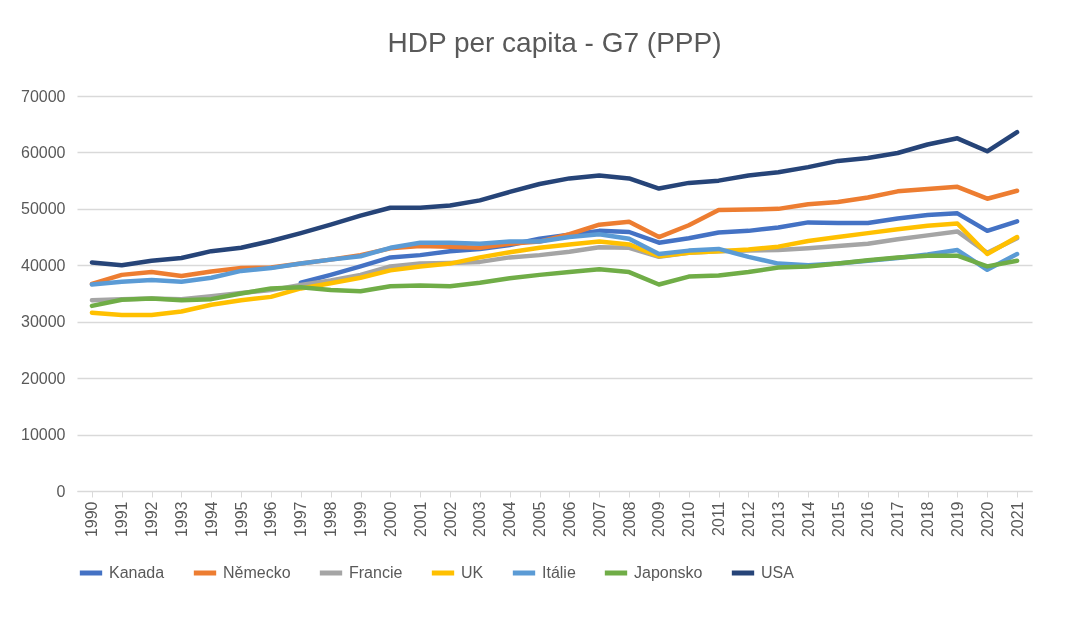  Describe the element at coordinates (987, 519) in the screenshot. I see `x-tick-label: 2020` at that location.